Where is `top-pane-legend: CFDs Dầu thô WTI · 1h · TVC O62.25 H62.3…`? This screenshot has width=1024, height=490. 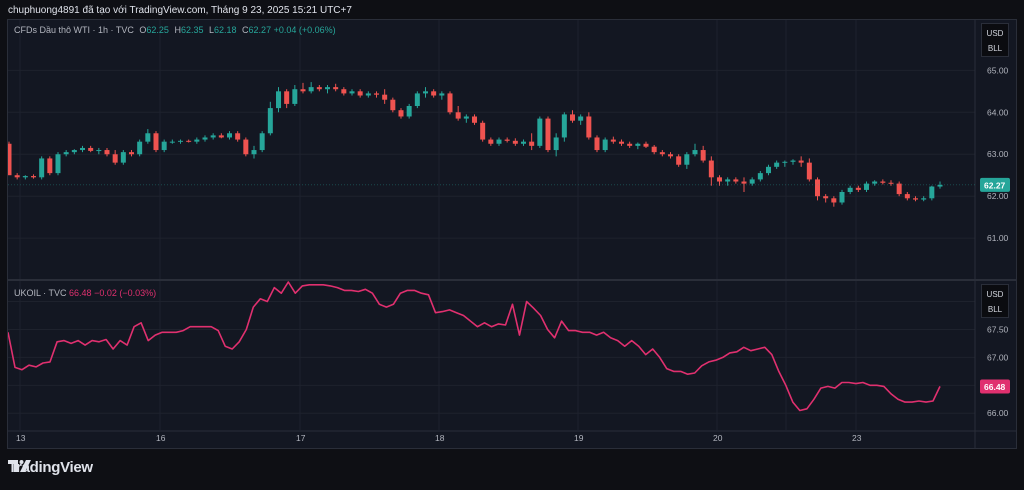 top-pane-legend: CFDs Dầu thô WTI · 1h · TVC O62.25 H62.3… is located at coordinates (175, 30).